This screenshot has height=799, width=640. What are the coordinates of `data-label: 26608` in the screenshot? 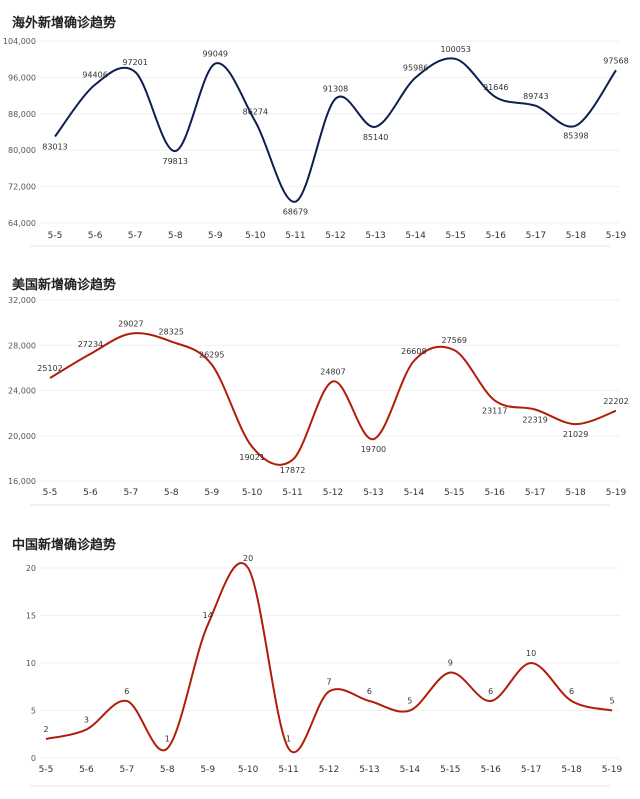 It's located at (413, 351).